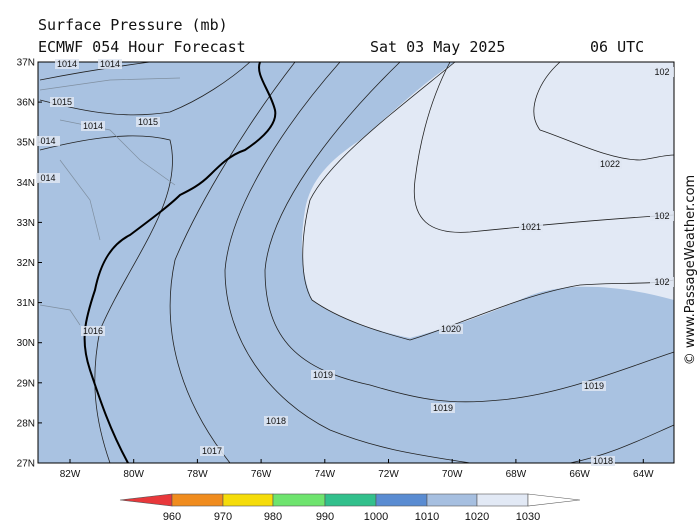 The height and width of the screenshot is (525, 700). Describe the element at coordinates (325, 474) in the screenshot. I see `lon-label: 74W` at that location.